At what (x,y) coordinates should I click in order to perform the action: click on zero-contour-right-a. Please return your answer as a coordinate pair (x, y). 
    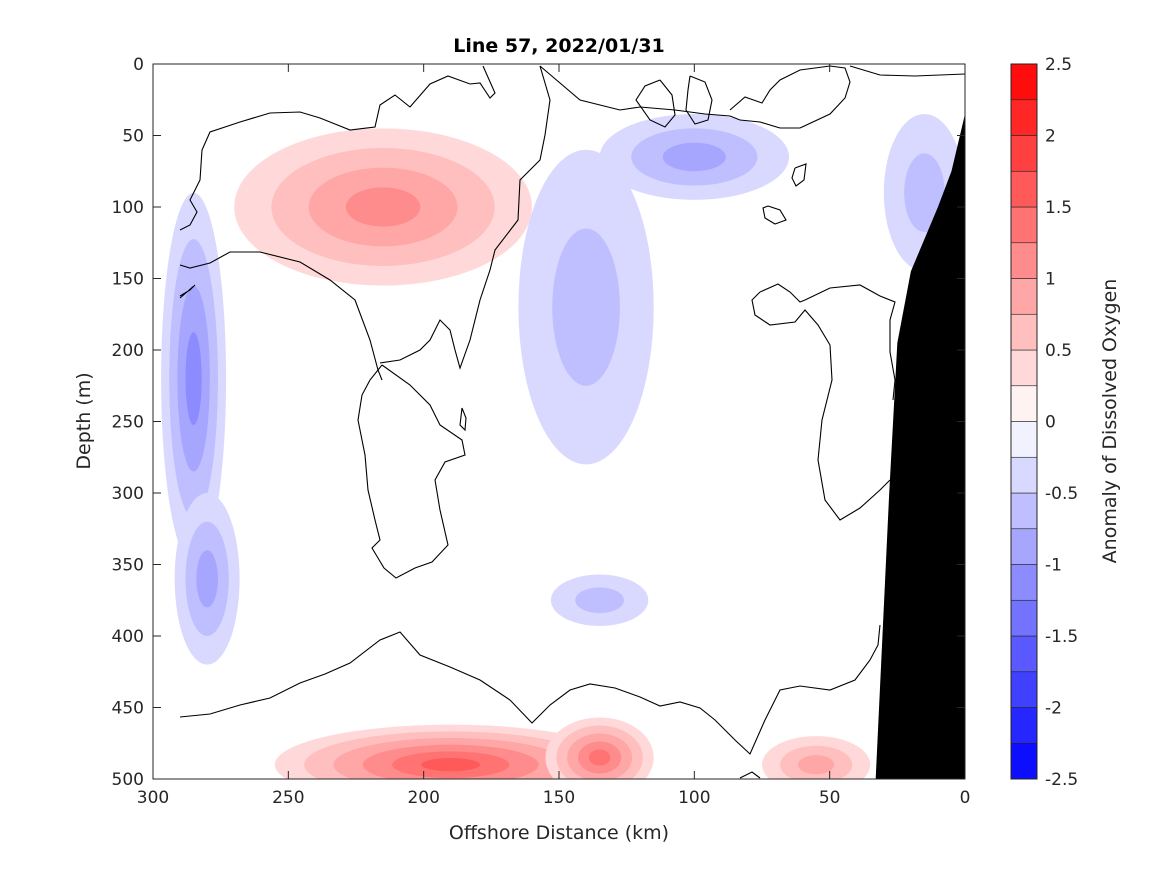
    Looking at the image, I should click on (827, 342).